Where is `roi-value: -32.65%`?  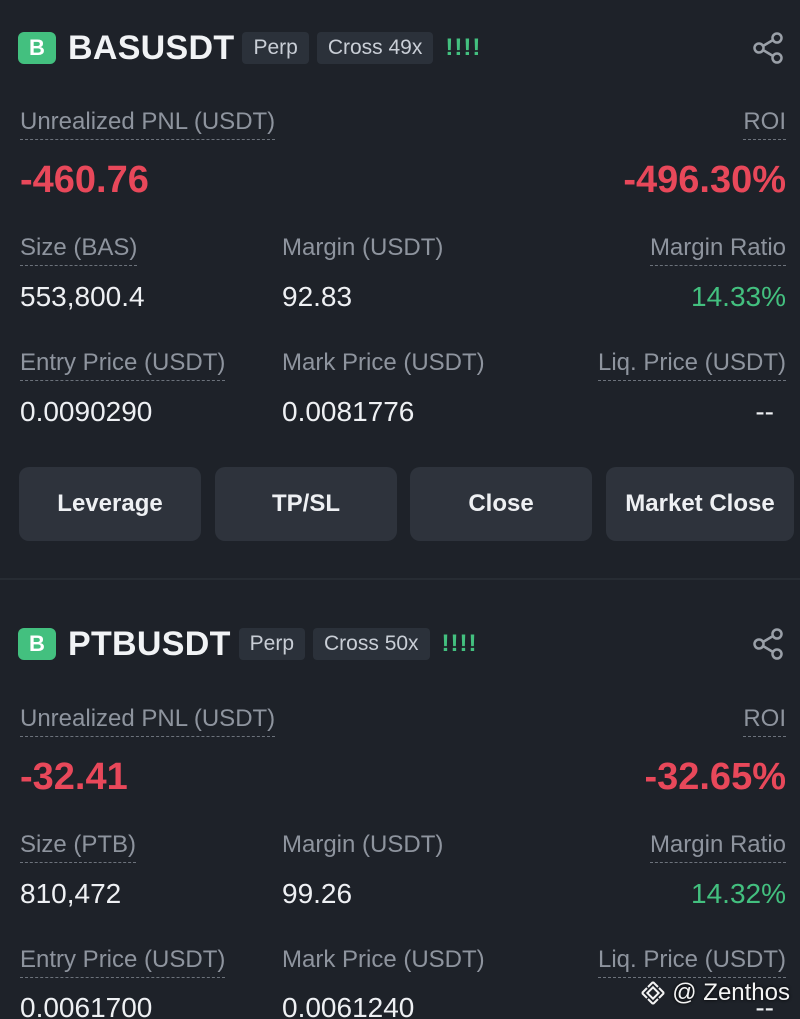 roi-value: -32.65% is located at coordinates (715, 777).